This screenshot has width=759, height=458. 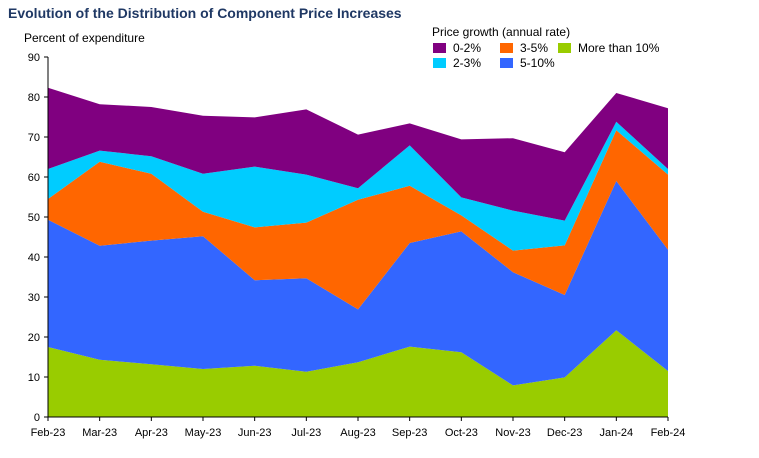 What do you see at coordinates (37, 418) in the screenshot?
I see `y-tick-label: 0` at bounding box center [37, 418].